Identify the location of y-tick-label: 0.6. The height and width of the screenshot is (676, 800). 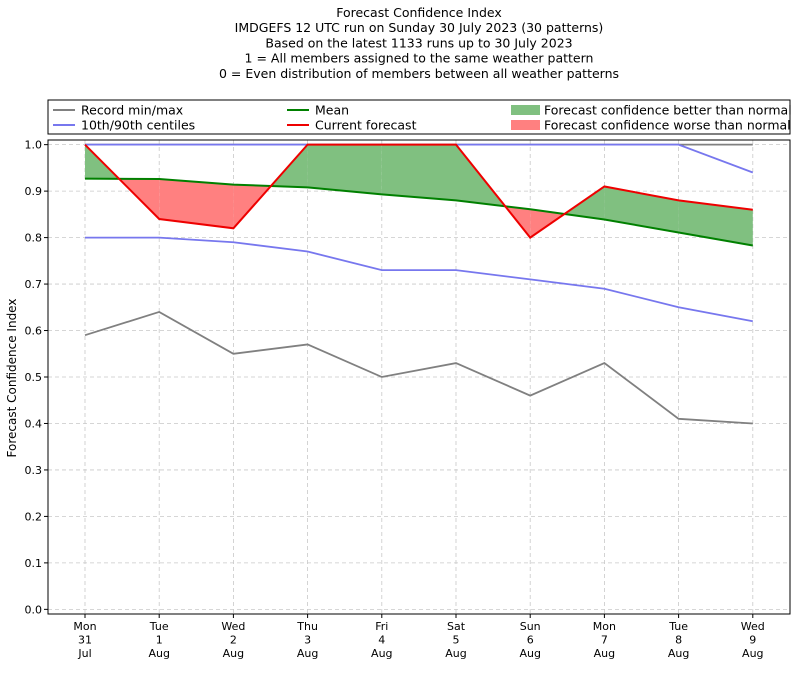
(34, 331).